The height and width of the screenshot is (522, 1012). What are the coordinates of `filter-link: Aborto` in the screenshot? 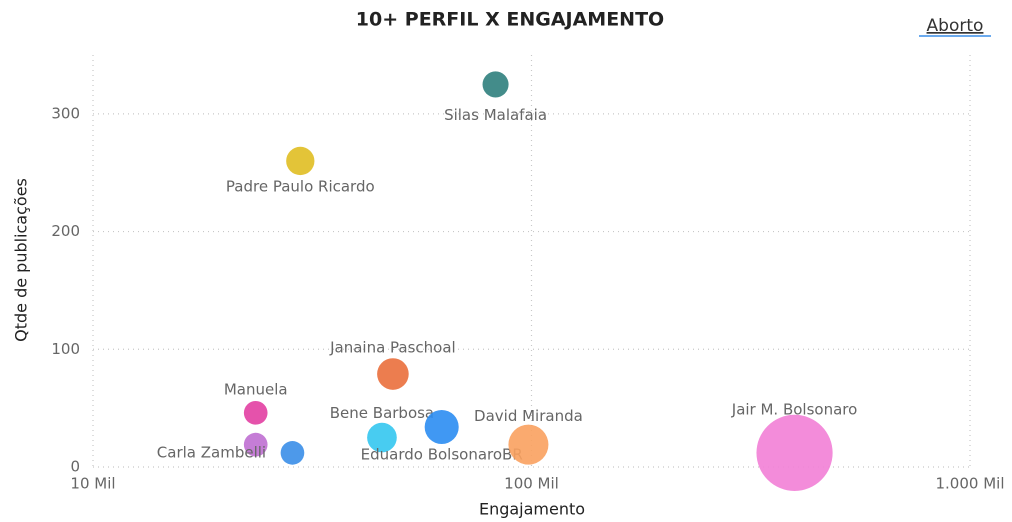 It's located at (955, 26).